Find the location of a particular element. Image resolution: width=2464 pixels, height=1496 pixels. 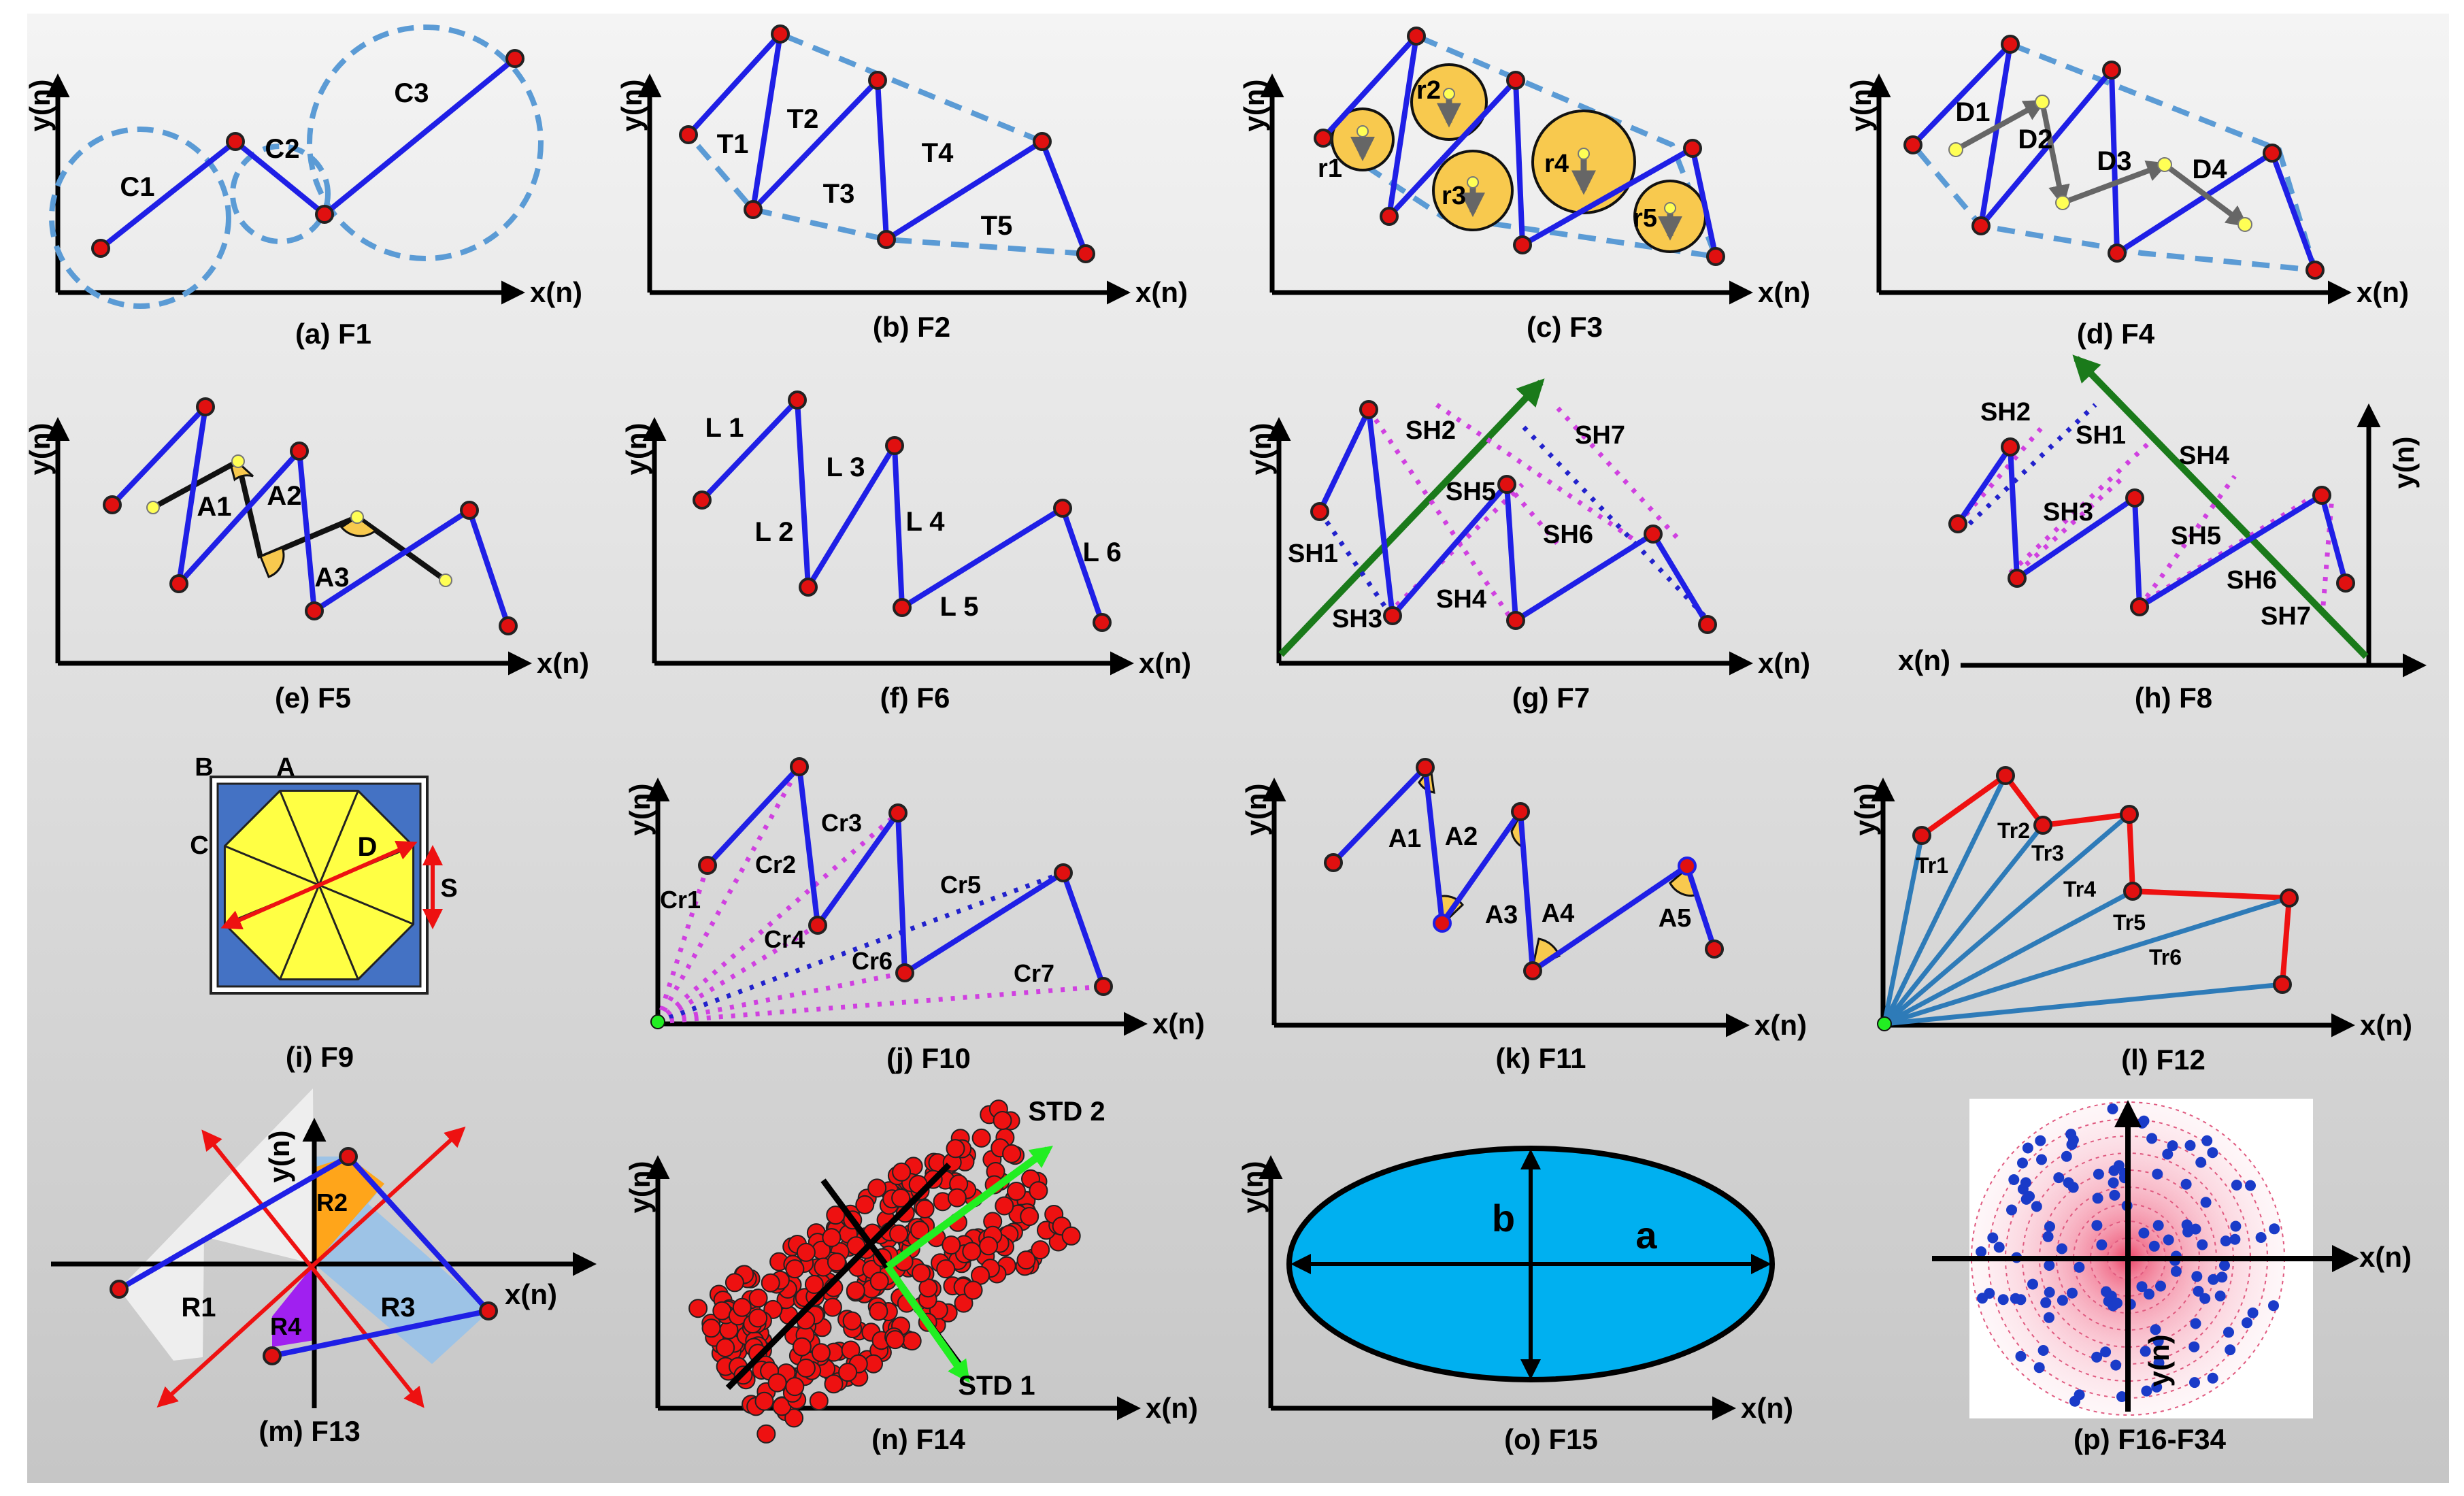

label-cr5: Cr5 is located at coordinates (960, 885).